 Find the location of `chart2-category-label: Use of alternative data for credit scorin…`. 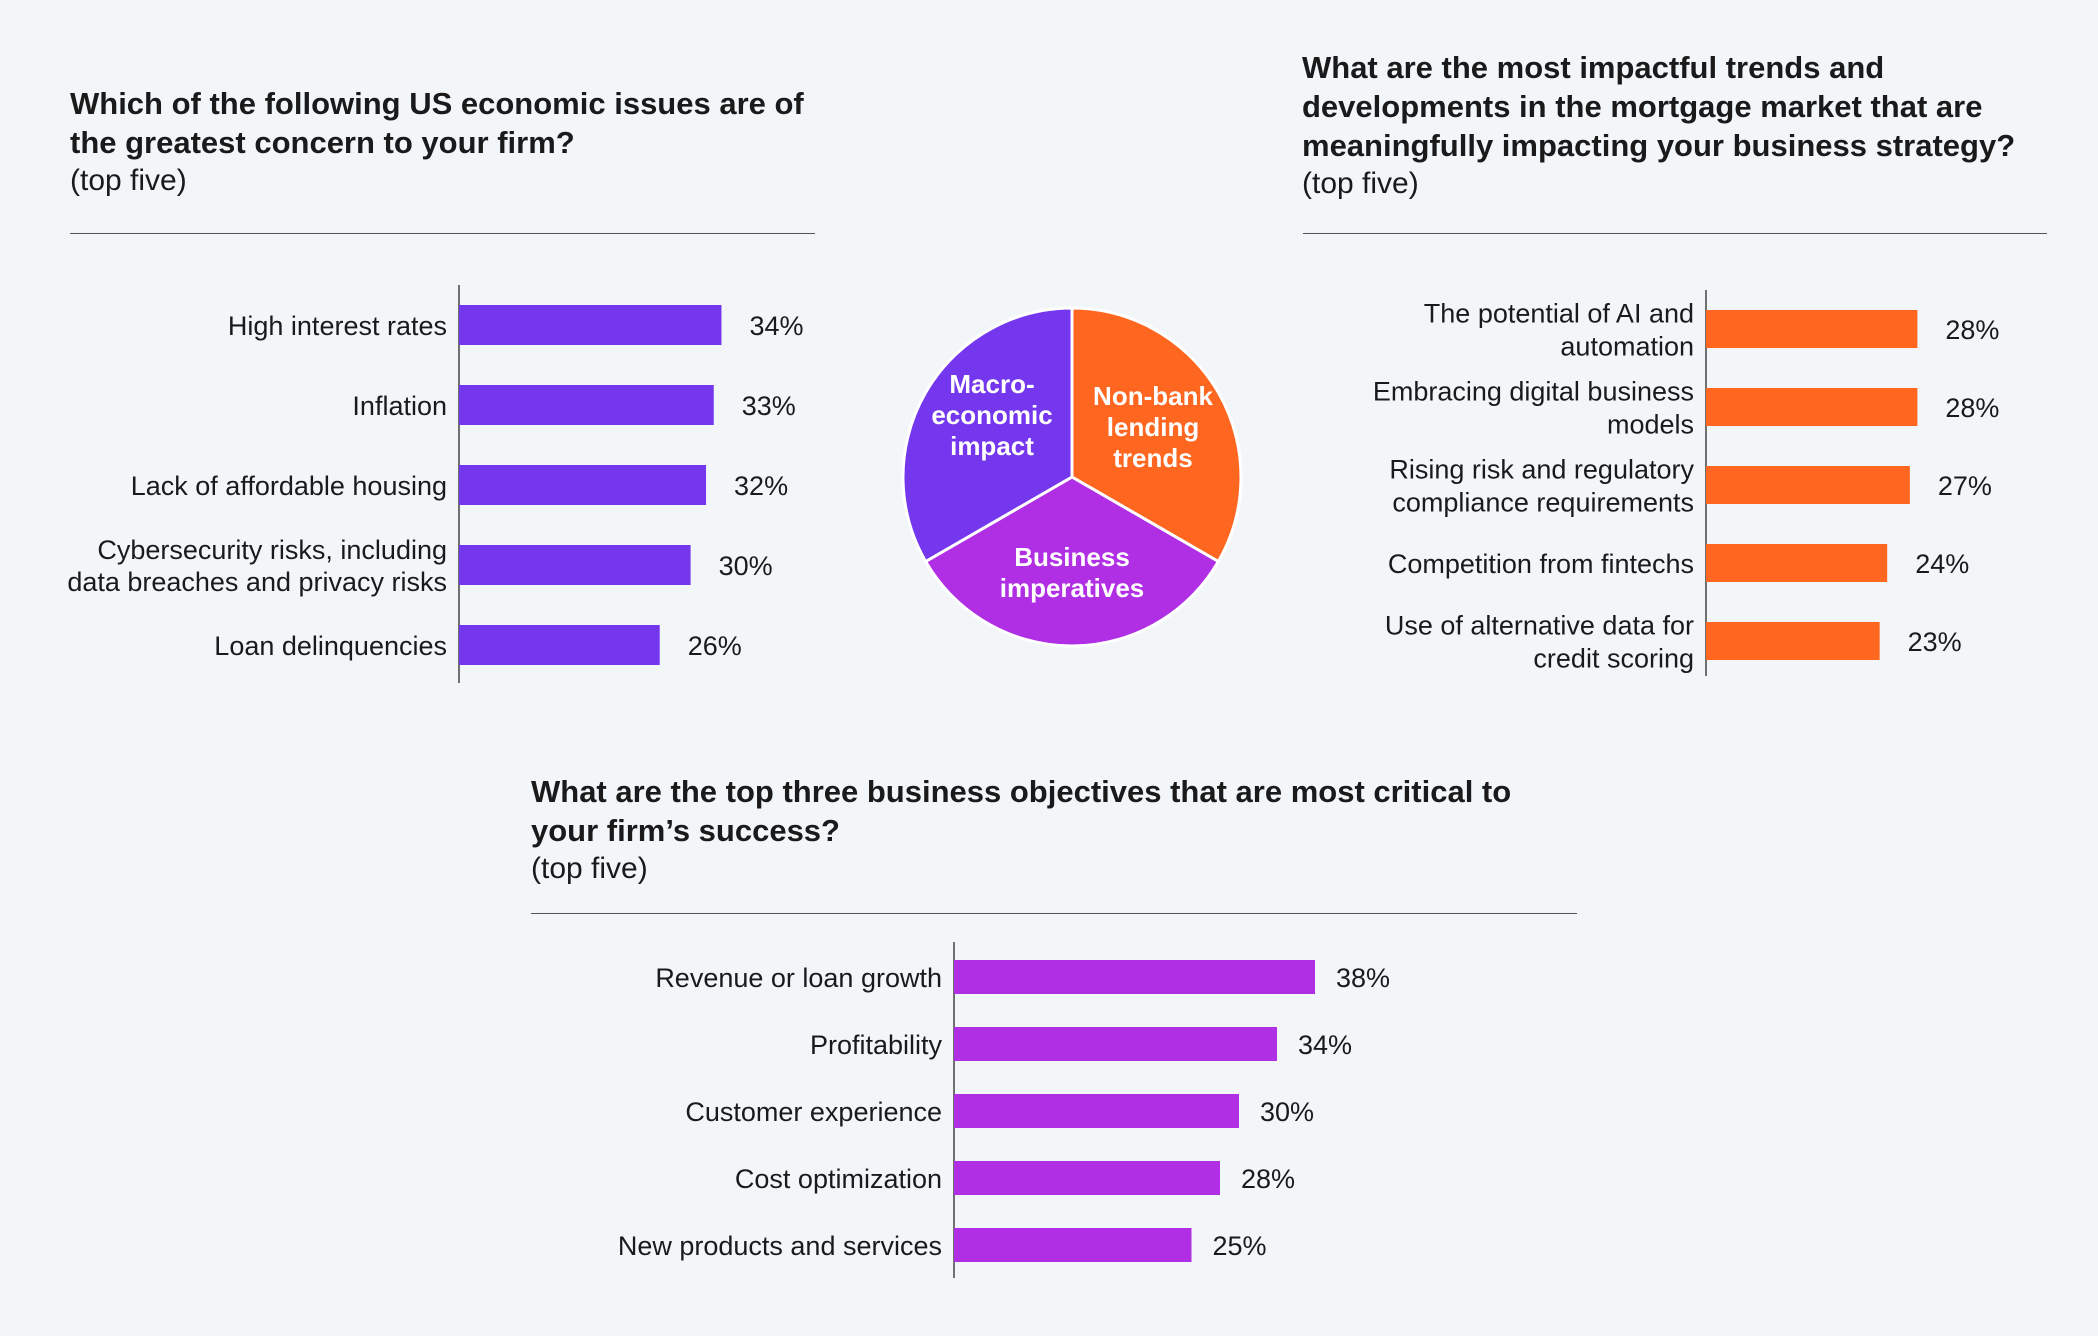

chart2-category-label: Use of alternative data for credit scorin… is located at coordinates (1539, 642).